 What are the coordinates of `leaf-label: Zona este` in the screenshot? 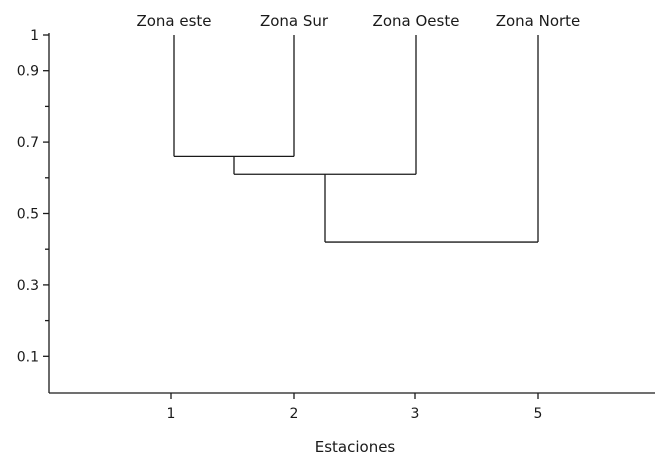 It's located at (173, 21).